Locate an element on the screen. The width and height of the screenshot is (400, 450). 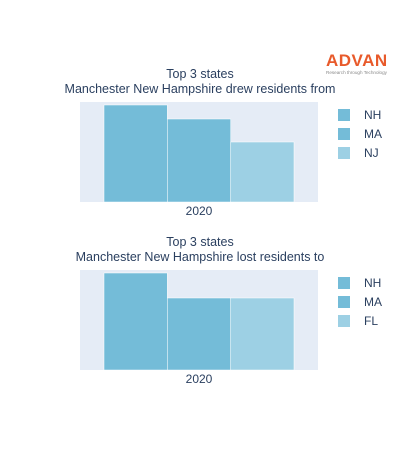
logo-wordmark: ADVAN is located at coordinates (357, 60).